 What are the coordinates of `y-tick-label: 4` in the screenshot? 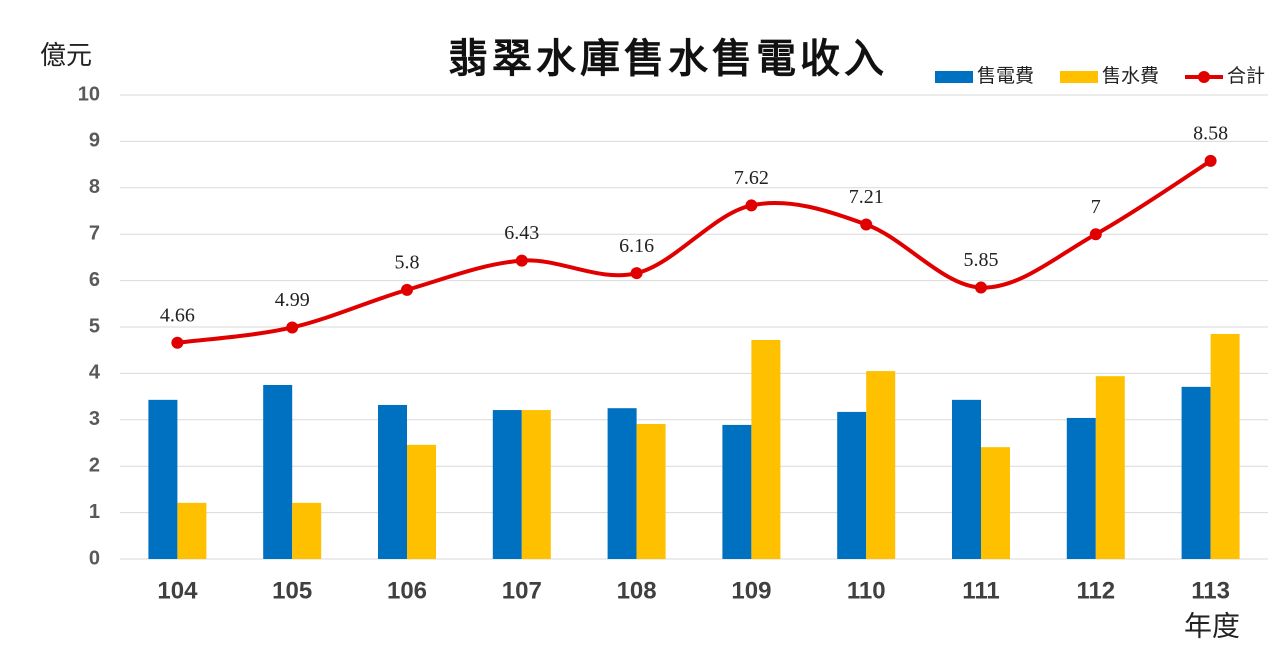 It's located at (95, 373).